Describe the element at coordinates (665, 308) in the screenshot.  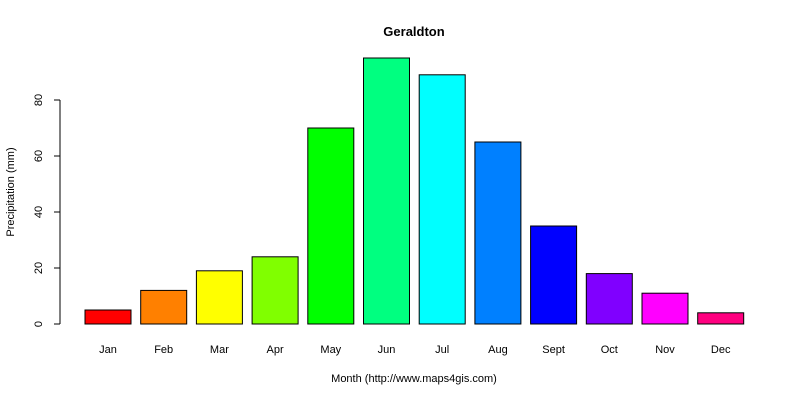
I see `bar-nov` at that location.